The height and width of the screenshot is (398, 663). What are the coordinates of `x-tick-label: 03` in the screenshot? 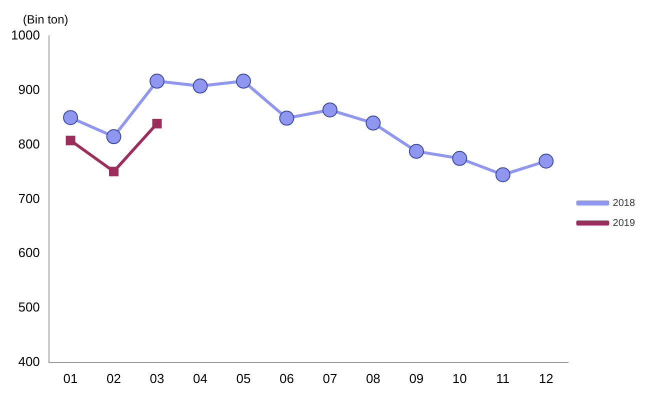 It's located at (157, 378).